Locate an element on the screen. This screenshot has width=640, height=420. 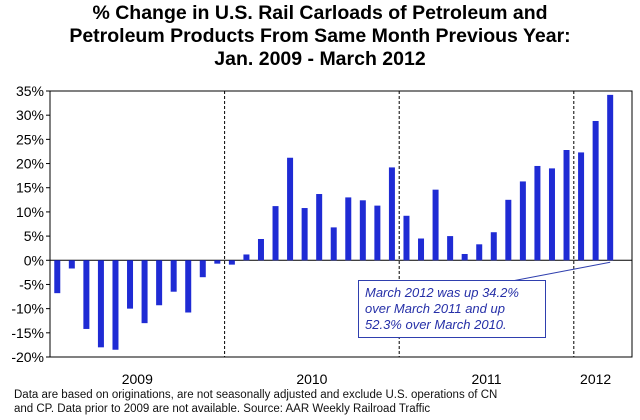
y-tick-label: -20% is located at coordinates (27, 357).